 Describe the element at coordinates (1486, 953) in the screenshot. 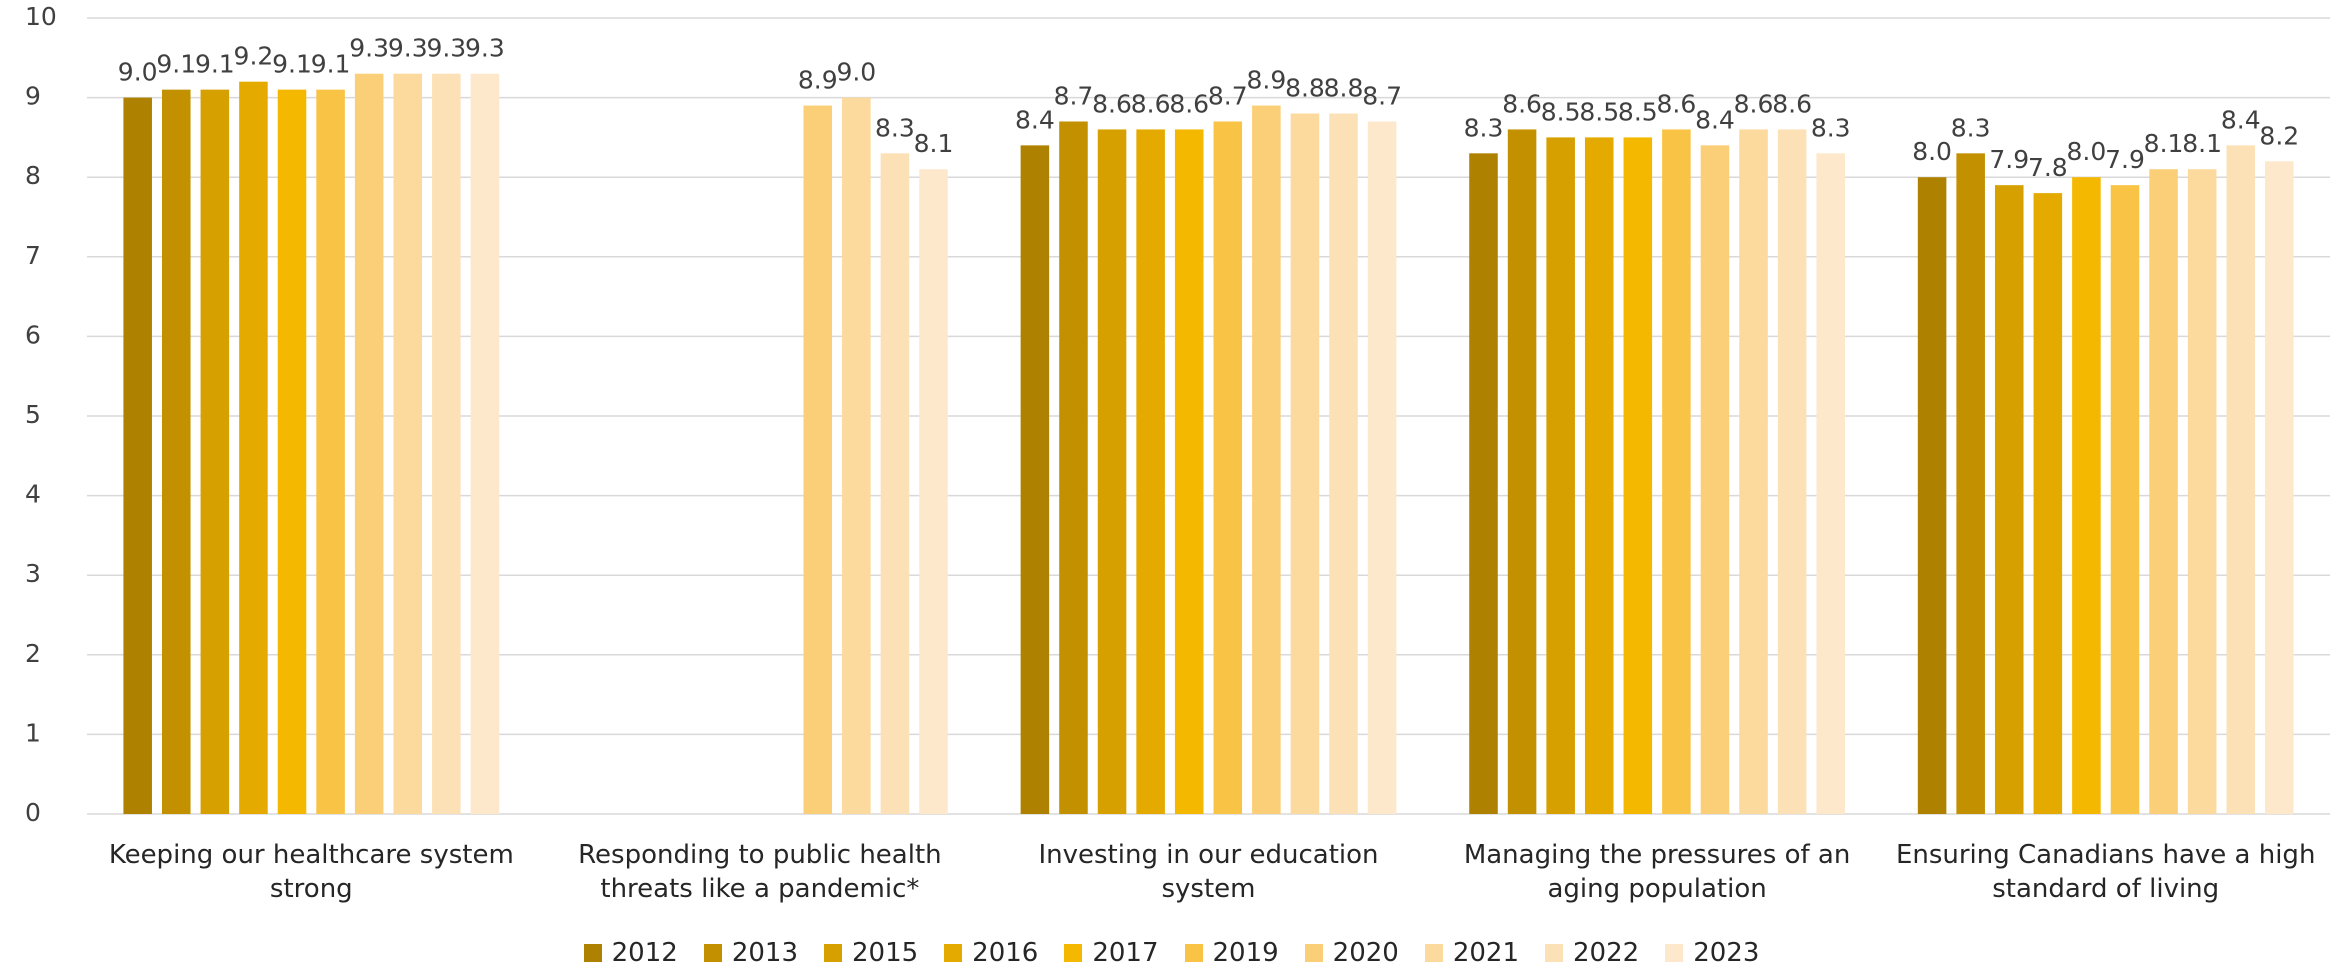

I see `legend-label: 2021` at that location.